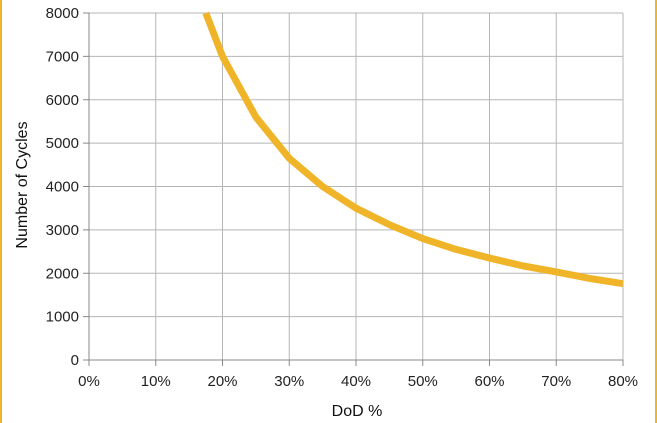  I want to click on x-axis-title: DoD %, so click(357, 411).